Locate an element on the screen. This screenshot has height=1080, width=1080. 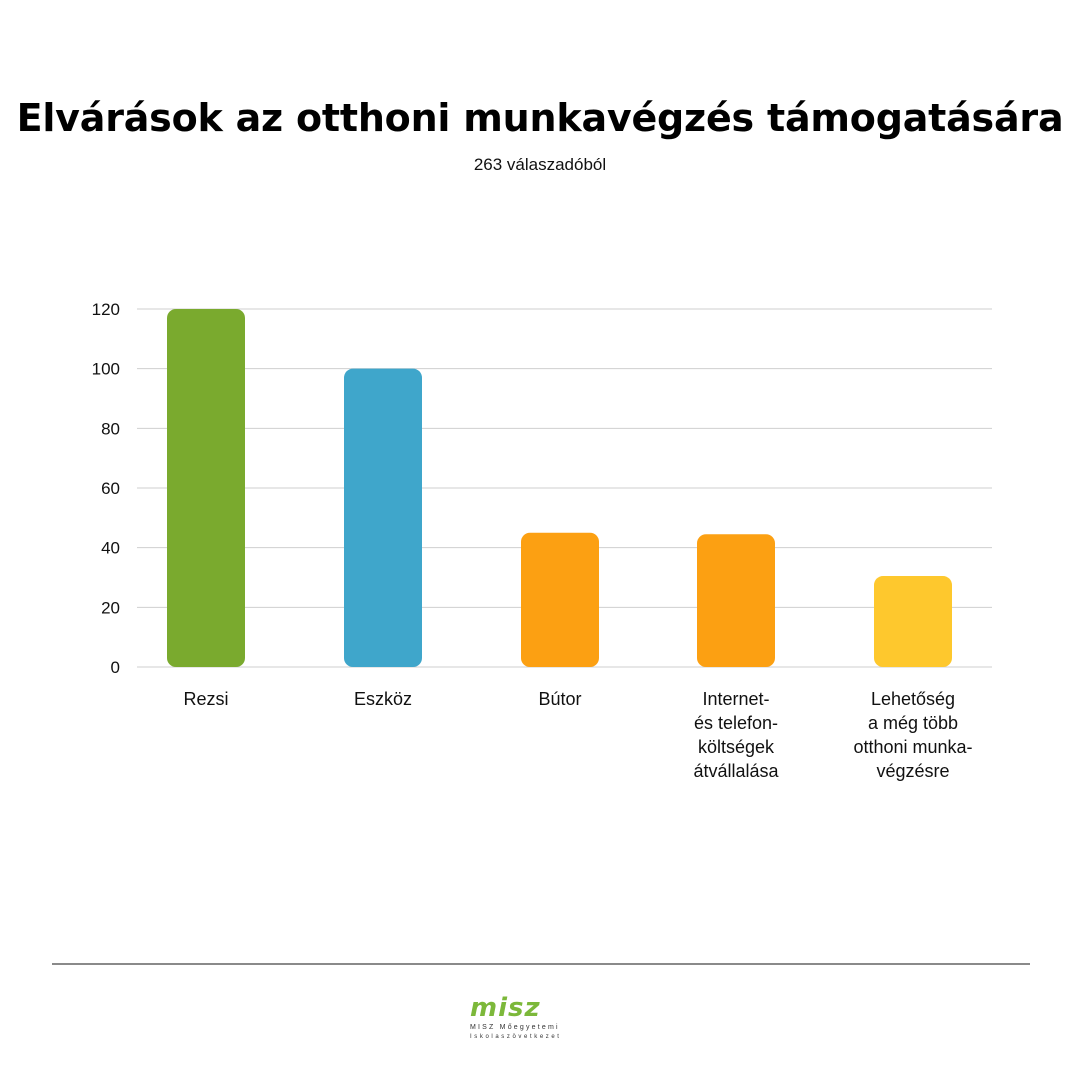
logo-text-line1: MISZ Mőegyetemi is located at coordinates (515, 1027).